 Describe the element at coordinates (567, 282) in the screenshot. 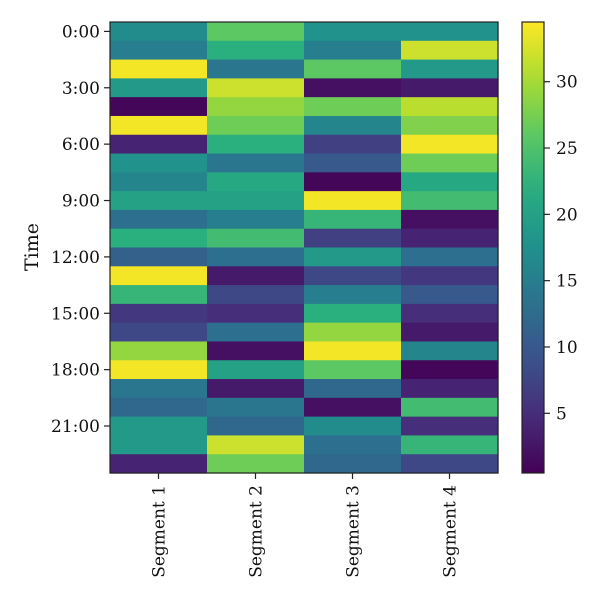

I see `colorbar-tick-label: 15` at that location.